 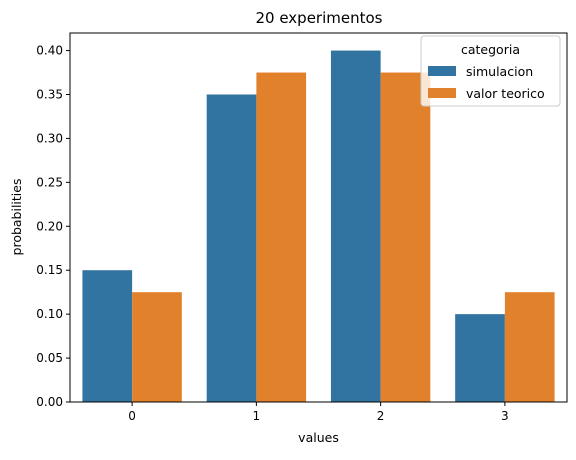 I want to click on x-axis-ticks: 0 1 2 3, so click(x=318, y=412).